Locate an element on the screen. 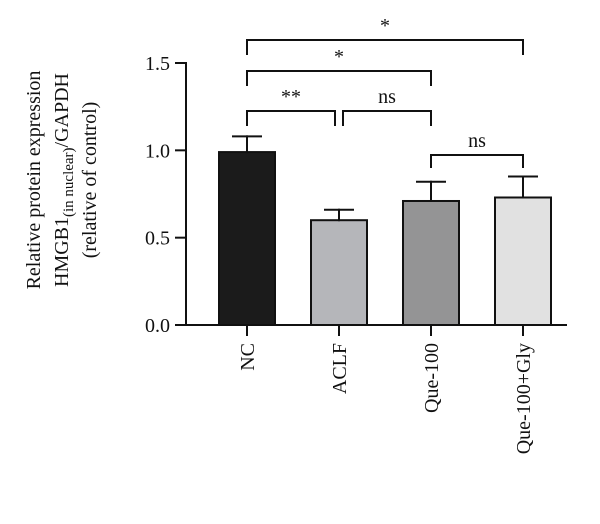 The height and width of the screenshot is (524, 600). y-axis-title-line-1: Relative protein expression is located at coordinates (34, 180).